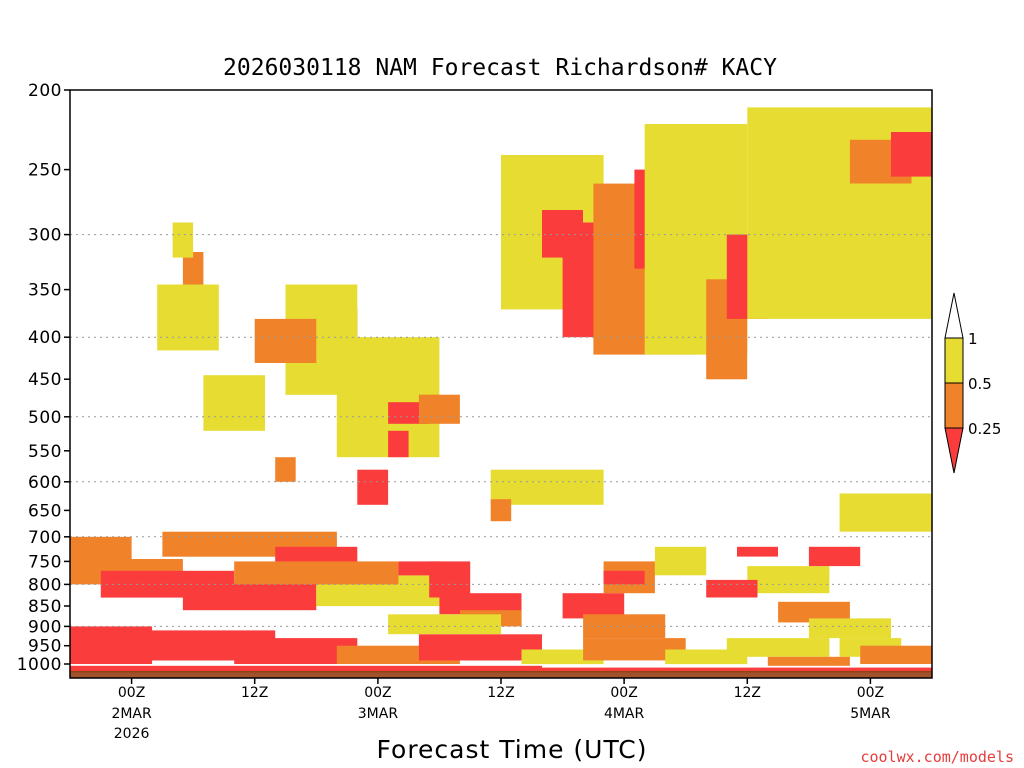 Image resolution: width=1024 pixels, height=768 pixels. What do you see at coordinates (45, 511) in the screenshot?
I see `y-tick-label-650: 650` at bounding box center [45, 511].